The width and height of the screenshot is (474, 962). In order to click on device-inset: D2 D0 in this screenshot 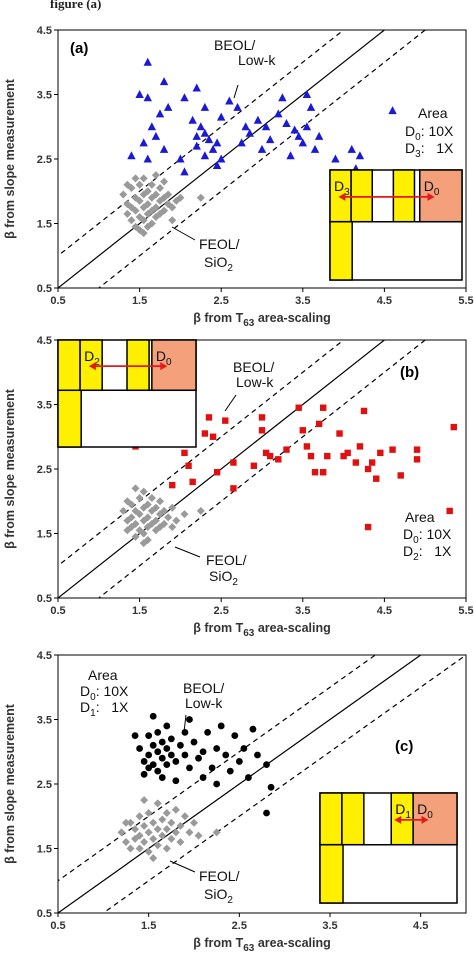, I will do `click(127, 393)`.